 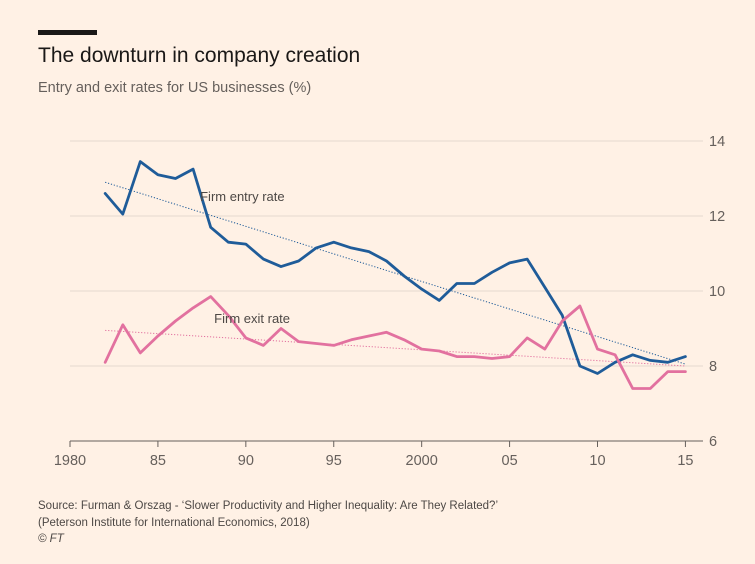 I want to click on y-tick-label-10: 10, so click(x=717, y=292).